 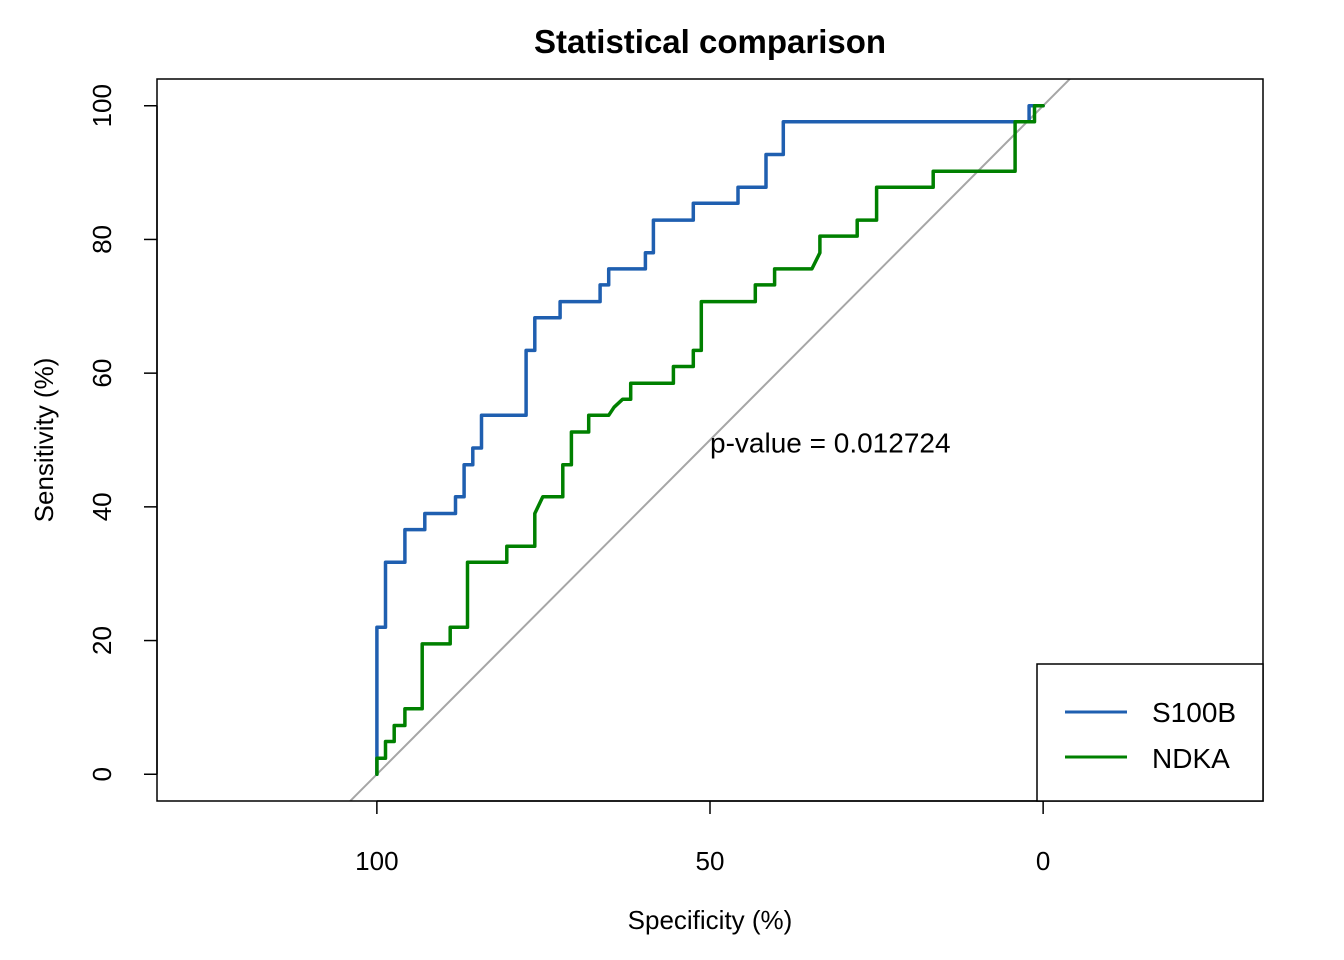 I want to click on y-tick-label: 60, so click(x=102, y=373).